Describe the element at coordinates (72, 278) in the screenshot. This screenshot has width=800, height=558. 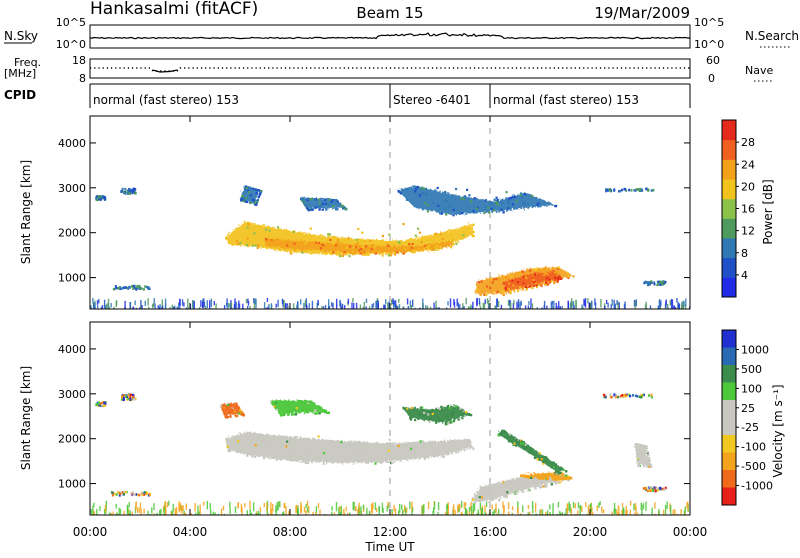
I see `ytick-label: 1000` at that location.